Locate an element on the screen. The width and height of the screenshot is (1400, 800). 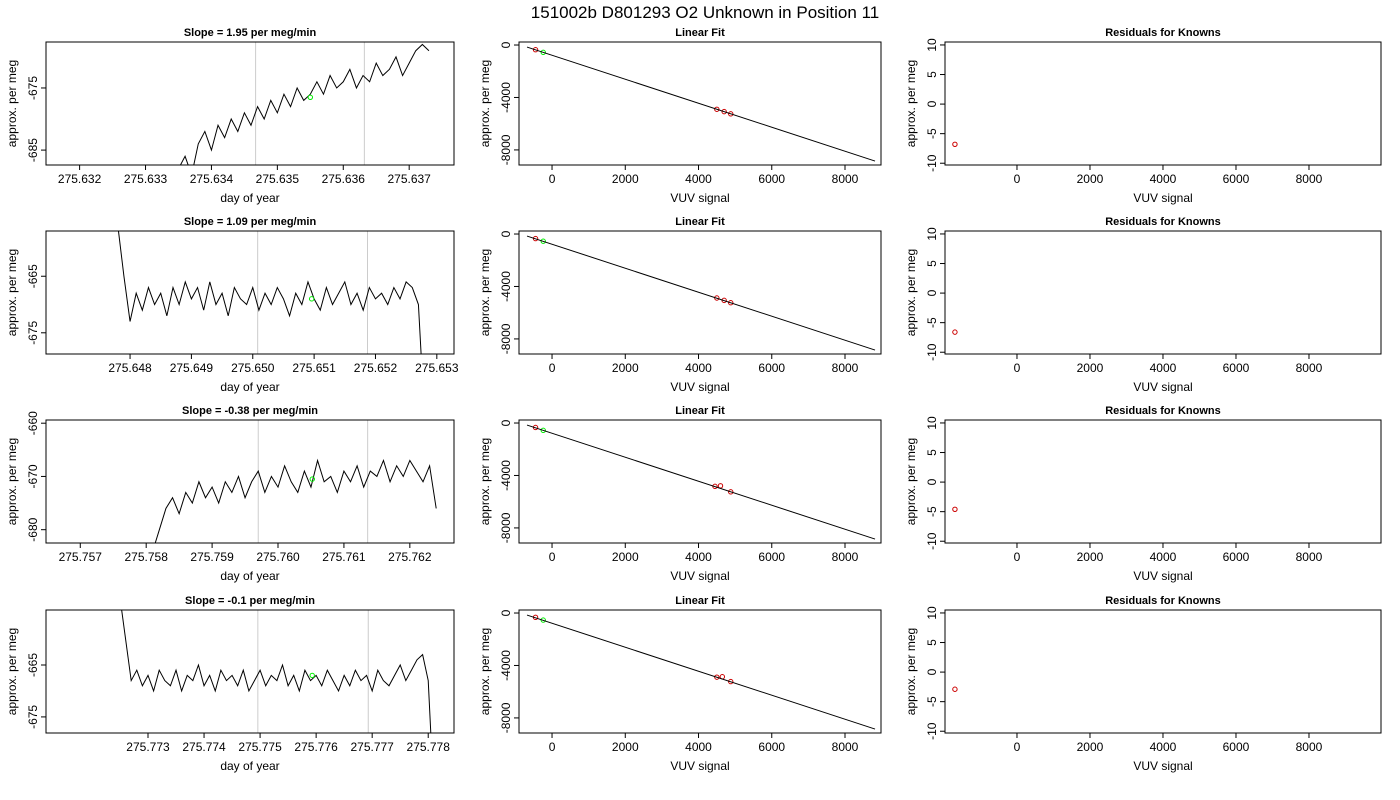
panel-title: Slope = -0.38 per meg/min is located at coordinates (250, 411).